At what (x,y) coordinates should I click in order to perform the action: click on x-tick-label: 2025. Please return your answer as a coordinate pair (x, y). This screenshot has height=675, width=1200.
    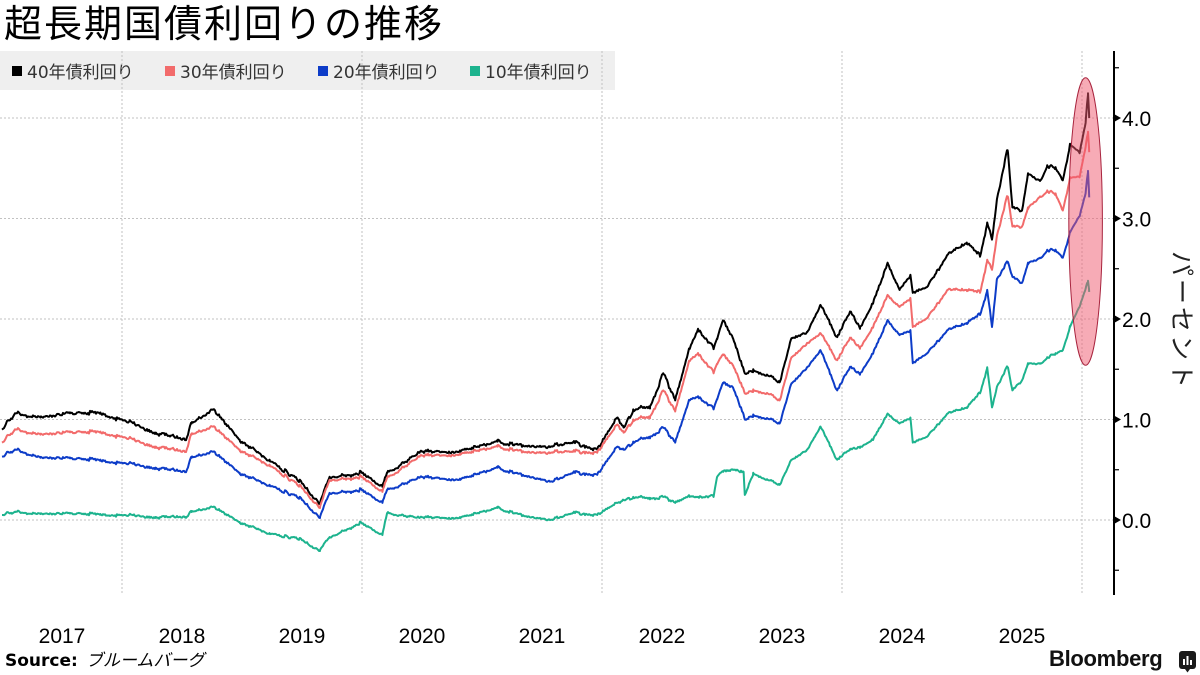
    Looking at the image, I should click on (1022, 636).